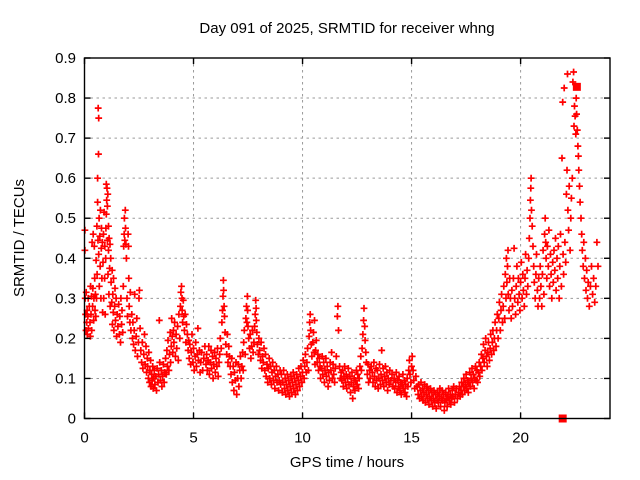 This screenshot has width=640, height=480. Describe the element at coordinates (65, 58) in the screenshot. I see `y-tick-label: 0.9` at that location.